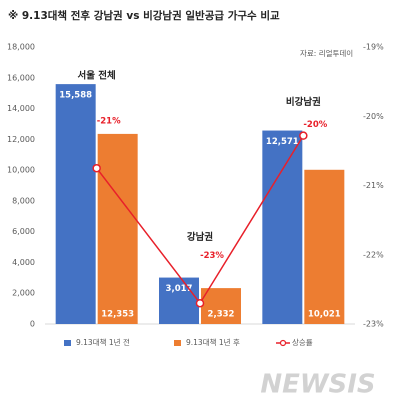 Image resolution: width=401 pixels, height=415 pixels. I want to click on legend-marker, so click(283, 343).